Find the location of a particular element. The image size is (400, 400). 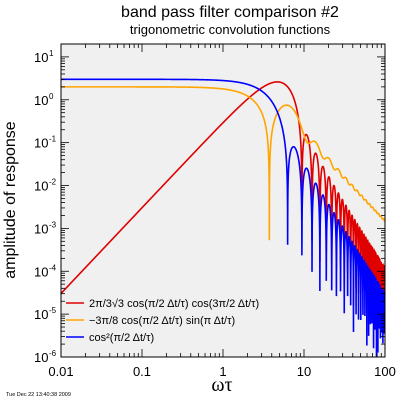

y-tick-label: 10 0 is located at coordinates (44, 100).